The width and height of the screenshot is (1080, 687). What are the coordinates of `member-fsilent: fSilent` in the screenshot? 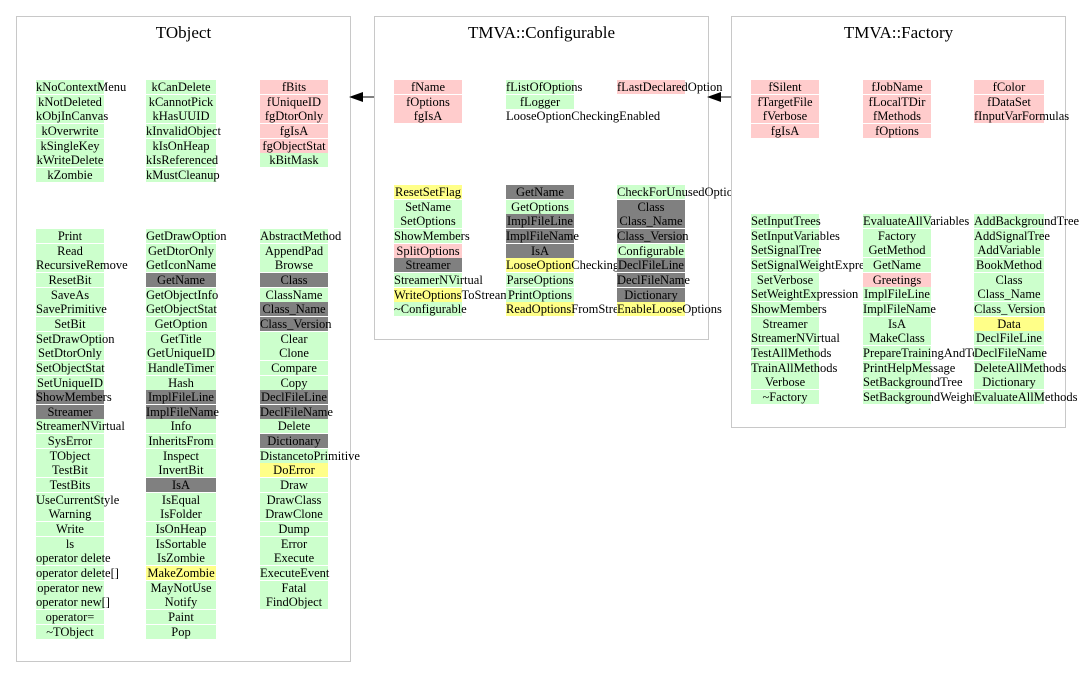 It's located at (785, 87).